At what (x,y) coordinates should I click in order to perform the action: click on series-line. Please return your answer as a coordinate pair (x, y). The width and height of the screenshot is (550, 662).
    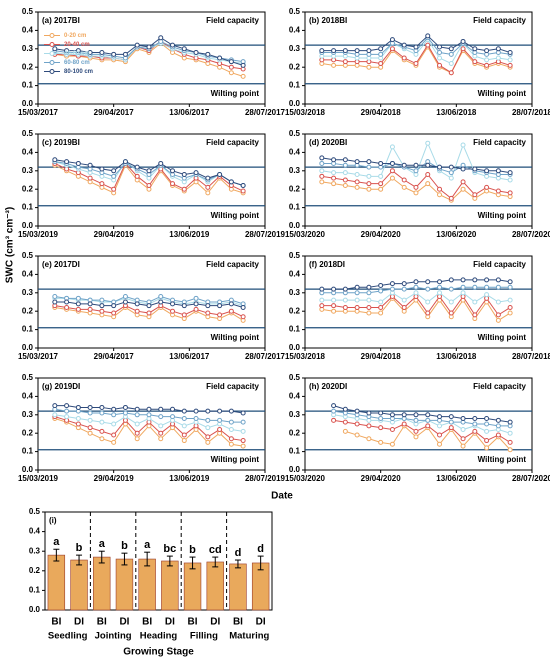
    Looking at the image, I should click on (422, 431).